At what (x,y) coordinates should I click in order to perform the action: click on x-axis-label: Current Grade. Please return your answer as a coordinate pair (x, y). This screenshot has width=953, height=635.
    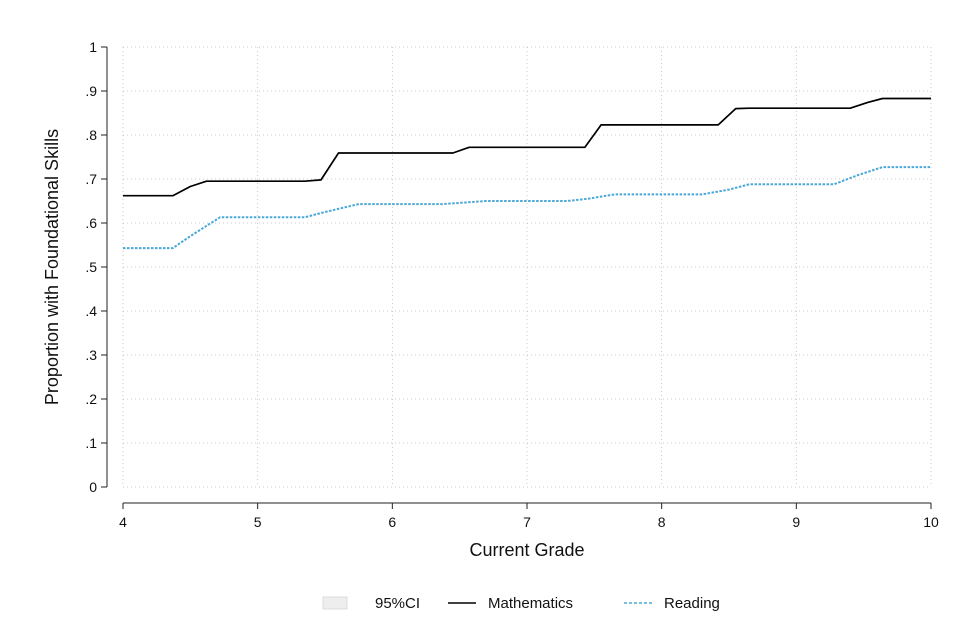
    Looking at the image, I should click on (526, 550).